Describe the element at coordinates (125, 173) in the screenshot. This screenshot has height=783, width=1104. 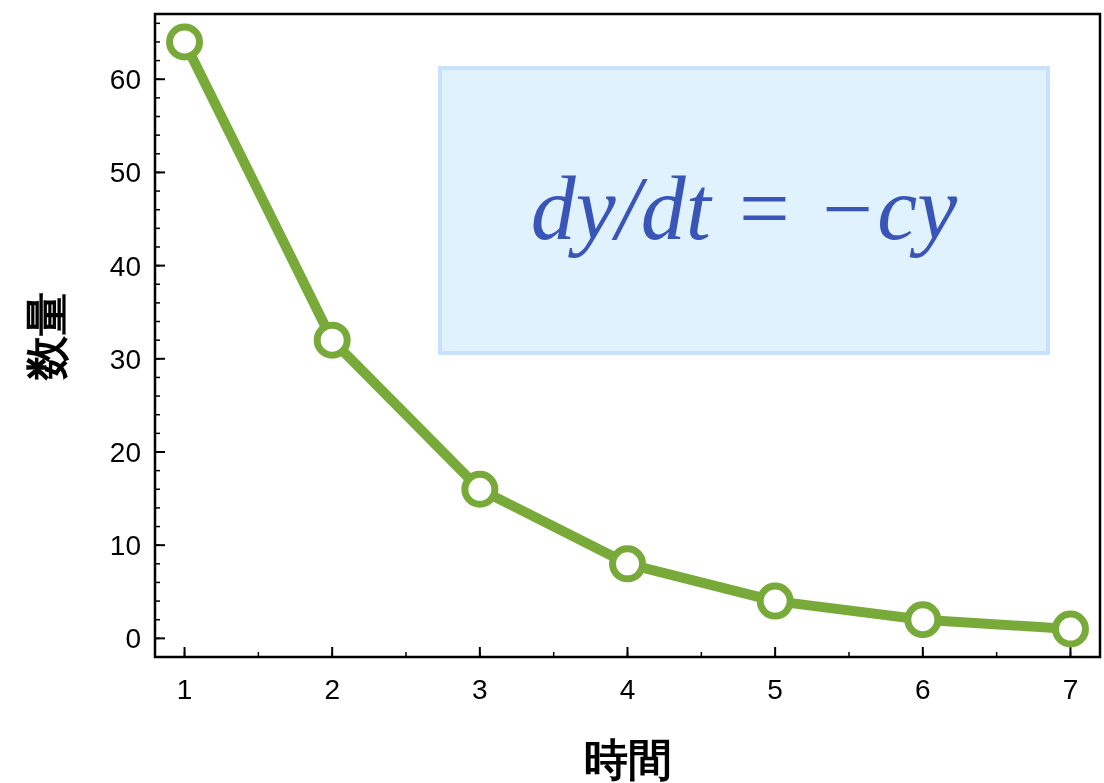
I see `y-tick-label: 50` at that location.